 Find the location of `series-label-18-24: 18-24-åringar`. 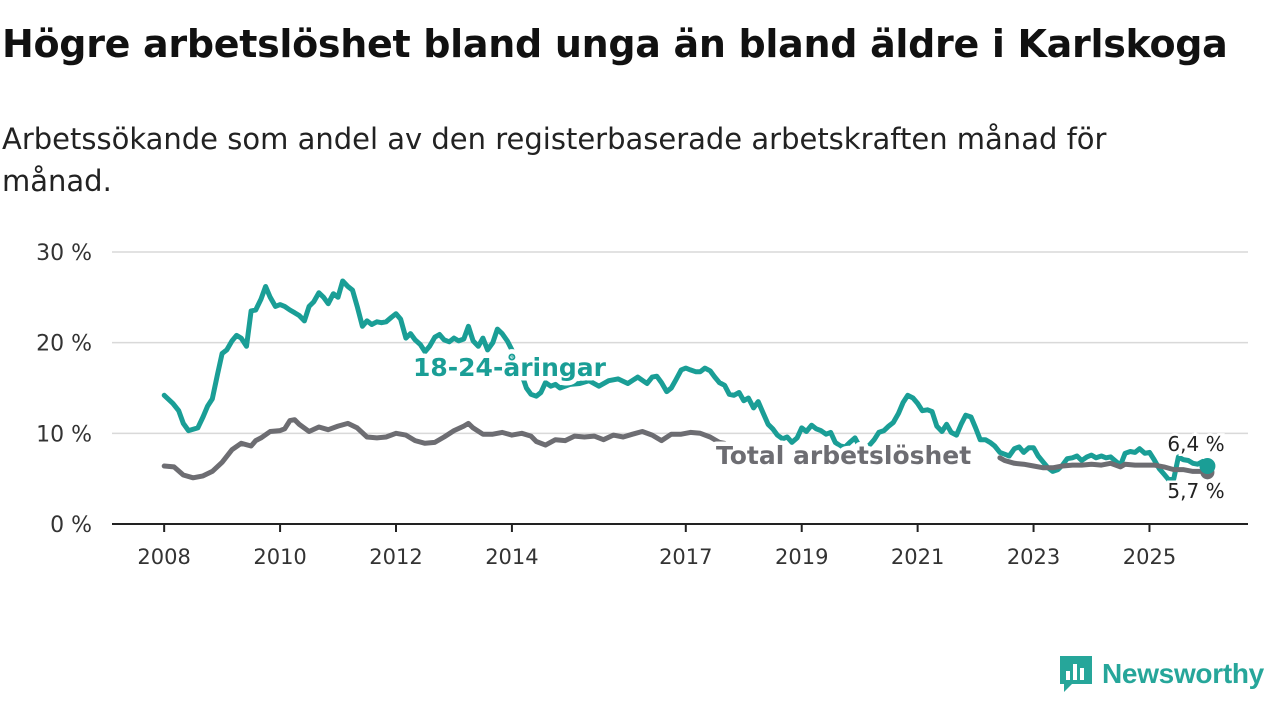

series-label-18-24: 18-24-åringar is located at coordinates (510, 367).